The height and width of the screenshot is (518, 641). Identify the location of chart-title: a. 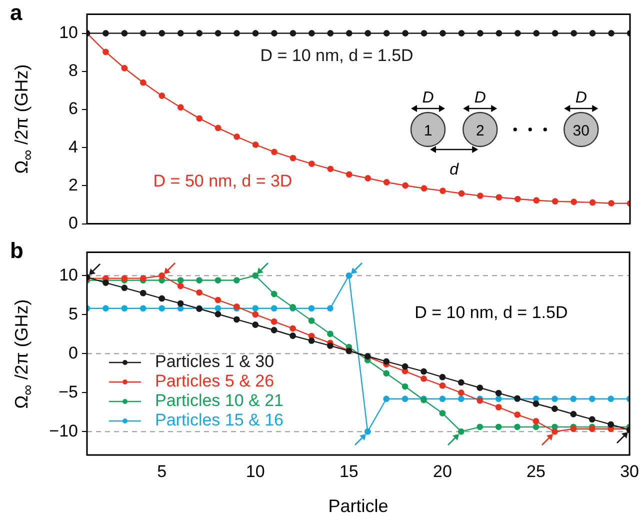
(16, 13).